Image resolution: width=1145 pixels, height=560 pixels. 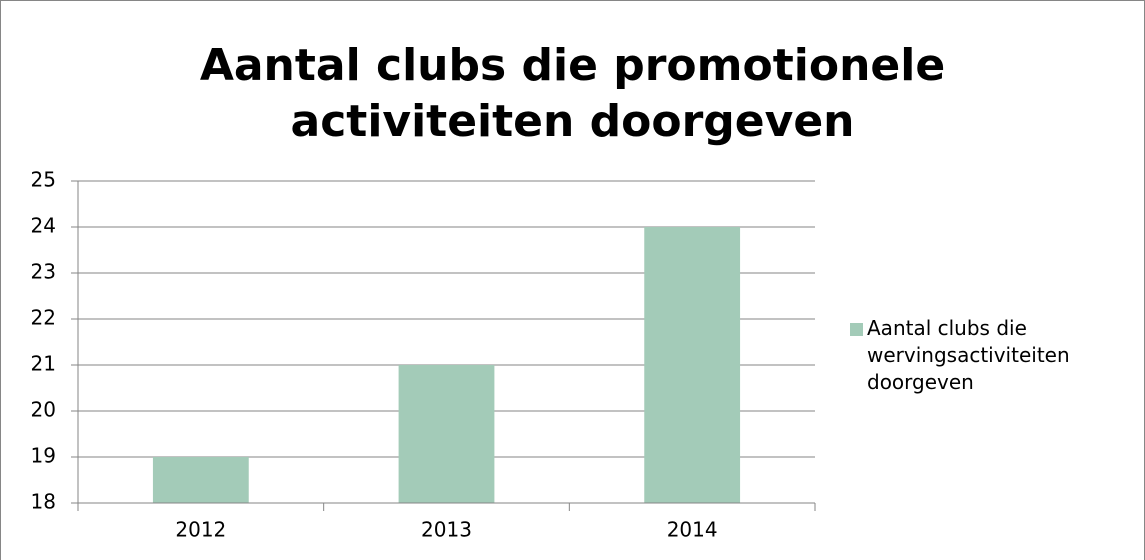 What do you see at coordinates (692, 530) in the screenshot?
I see `x-tick-label: 2014` at bounding box center [692, 530].